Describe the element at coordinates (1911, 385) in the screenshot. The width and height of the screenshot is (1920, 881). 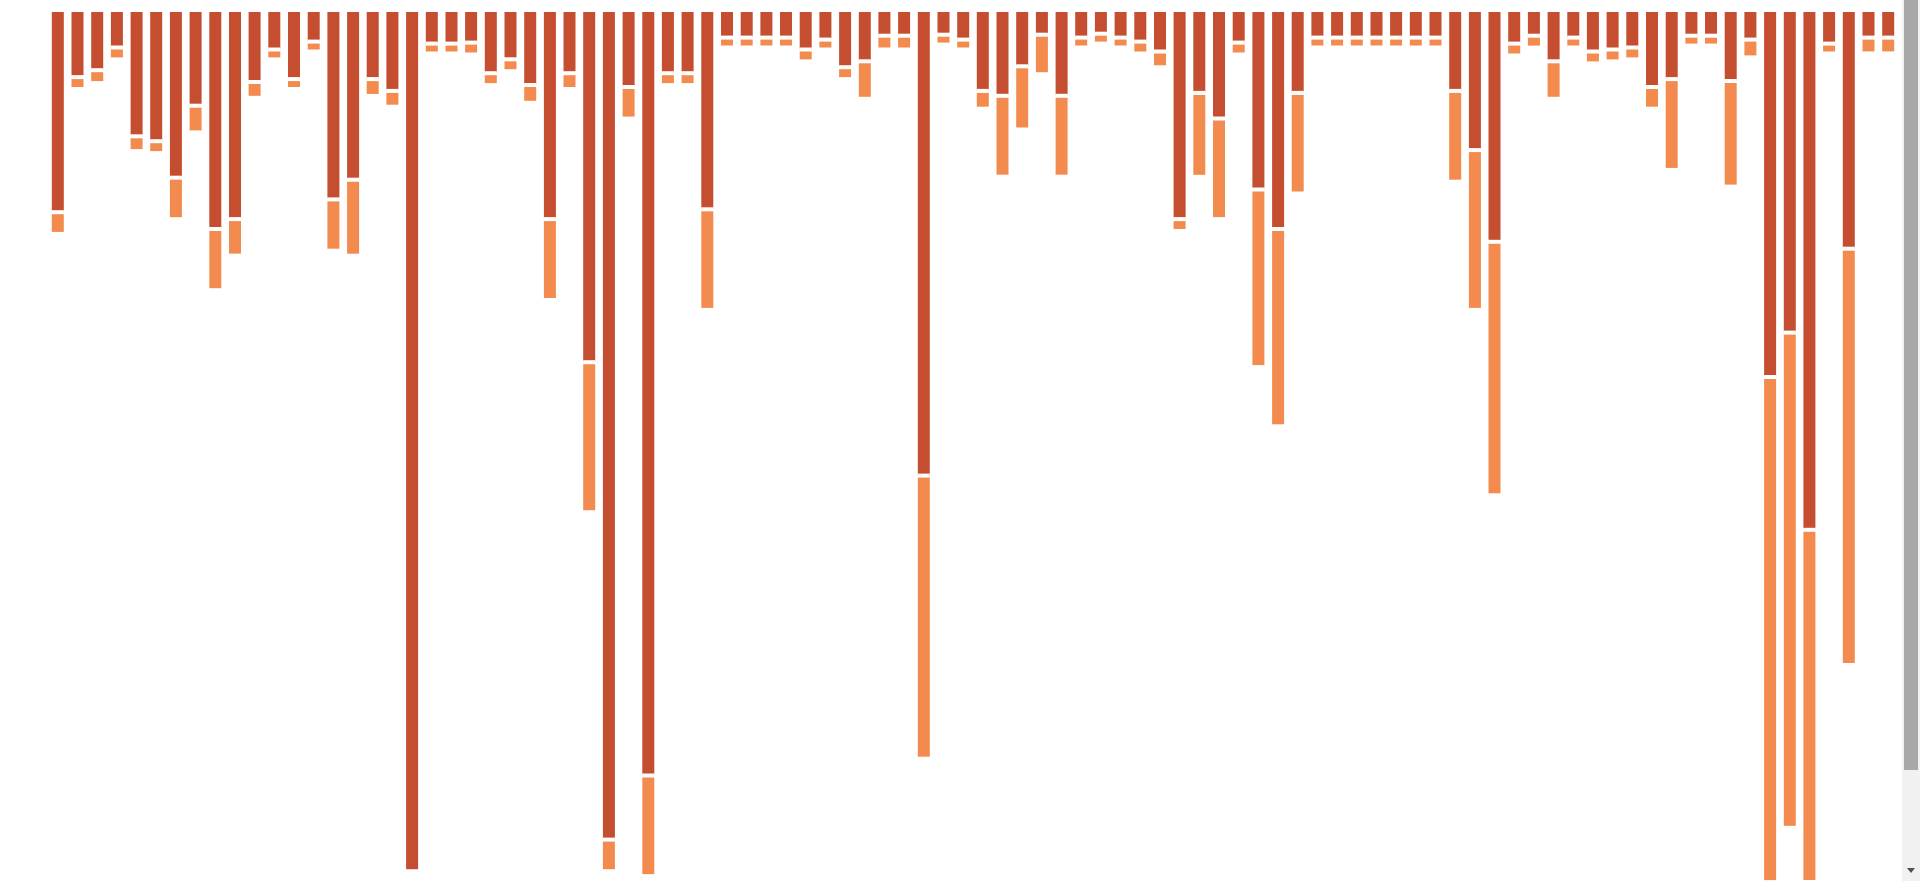
I see `scrollbar-thumb` at that location.